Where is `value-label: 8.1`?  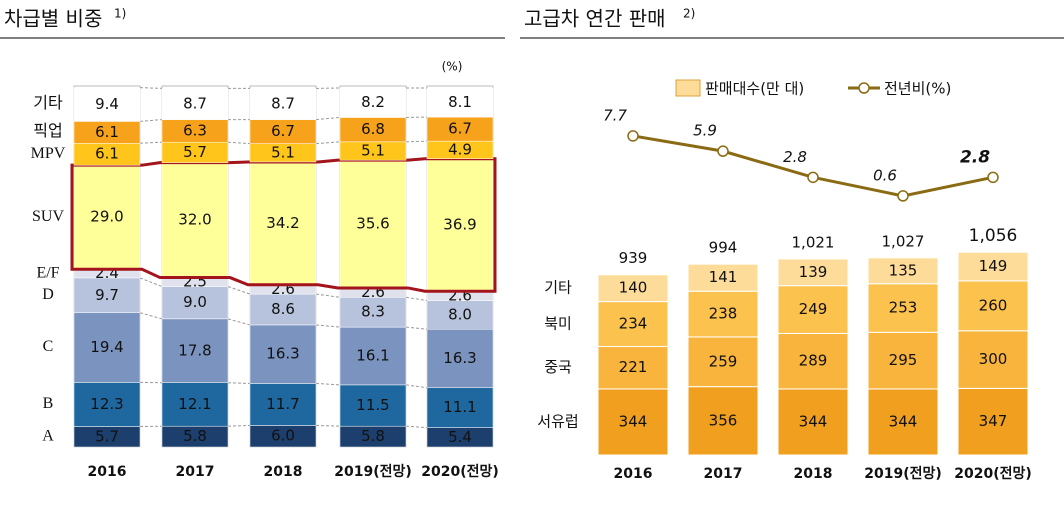
value-label: 8.1 is located at coordinates (460, 102).